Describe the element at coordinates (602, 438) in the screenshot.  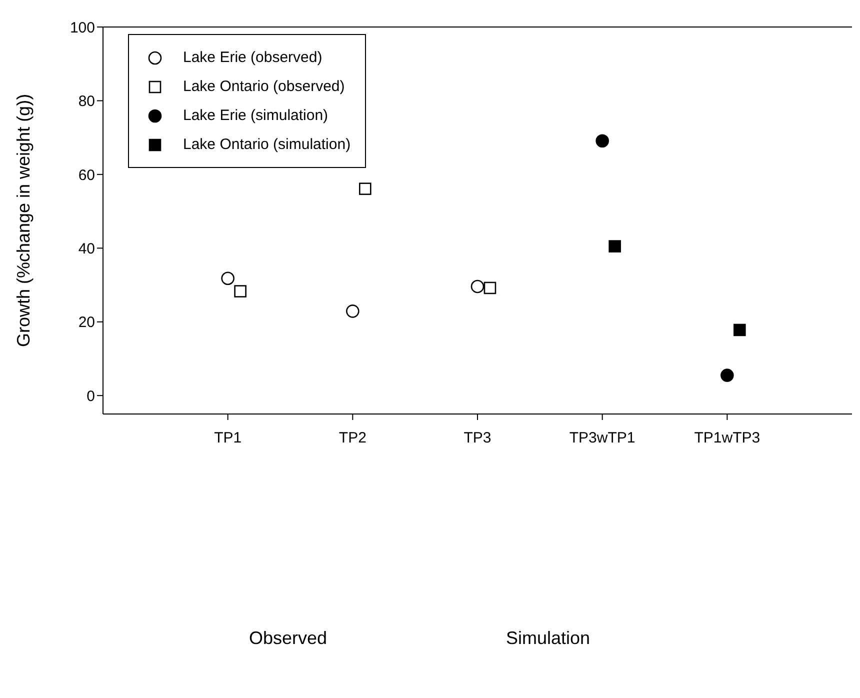
I see `x-tick-label: TP3wTP1` at that location.